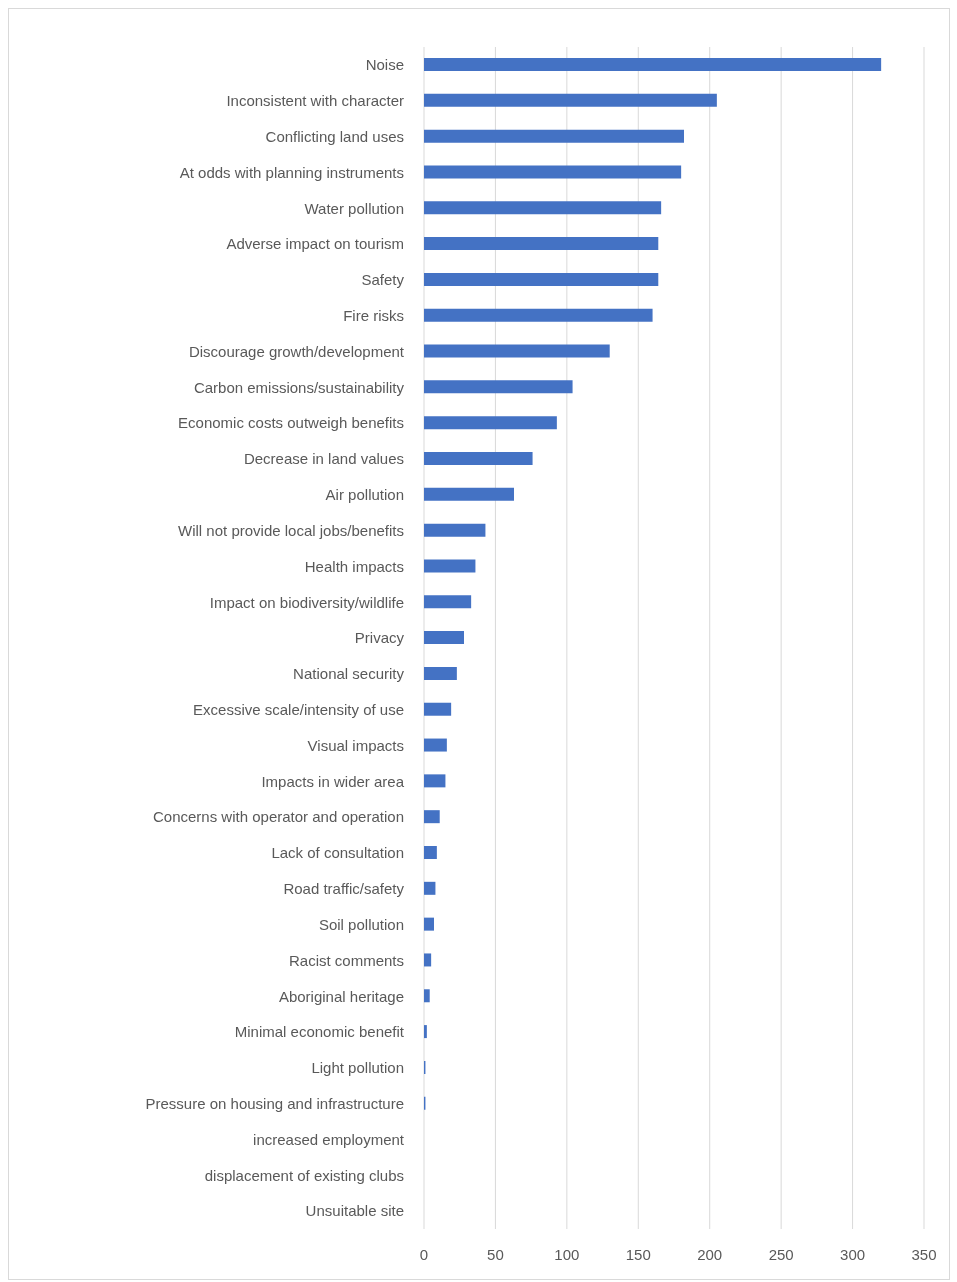  What do you see at coordinates (354, 566) in the screenshot?
I see `y-tick-label: Health impacts` at bounding box center [354, 566].